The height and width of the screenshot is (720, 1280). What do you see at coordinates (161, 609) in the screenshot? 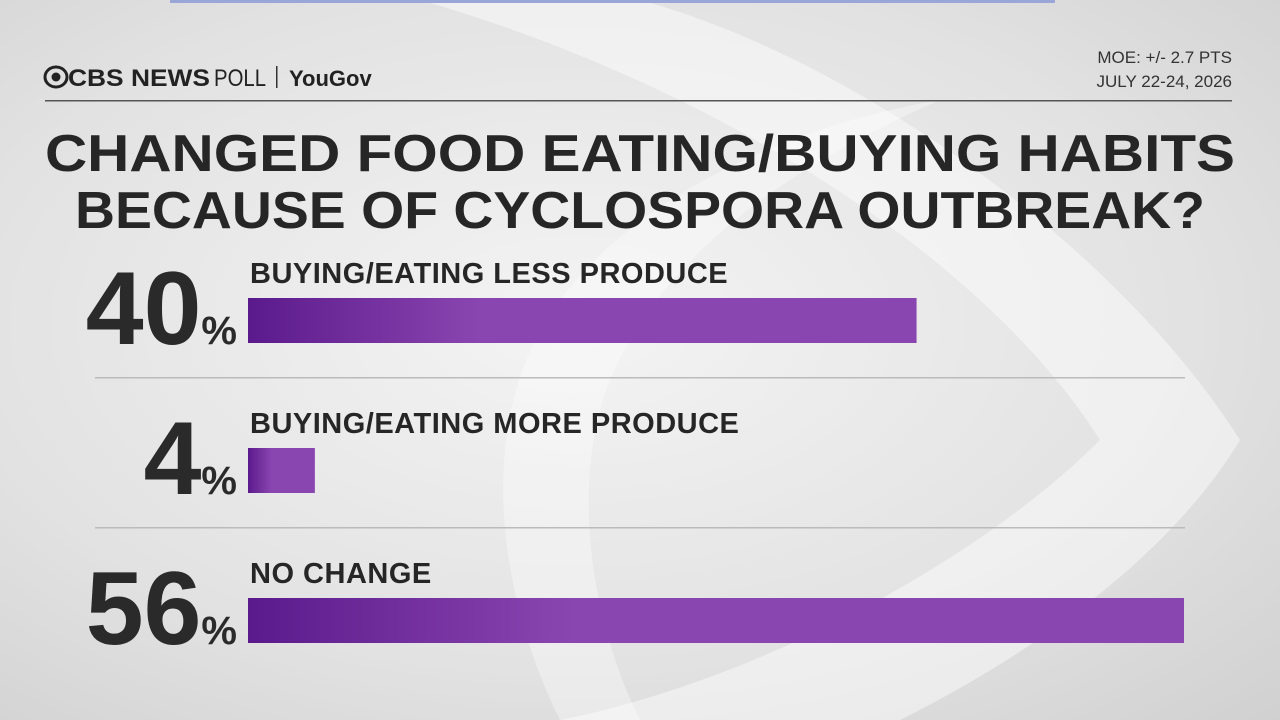
I see `value-label: 56%` at bounding box center [161, 609].